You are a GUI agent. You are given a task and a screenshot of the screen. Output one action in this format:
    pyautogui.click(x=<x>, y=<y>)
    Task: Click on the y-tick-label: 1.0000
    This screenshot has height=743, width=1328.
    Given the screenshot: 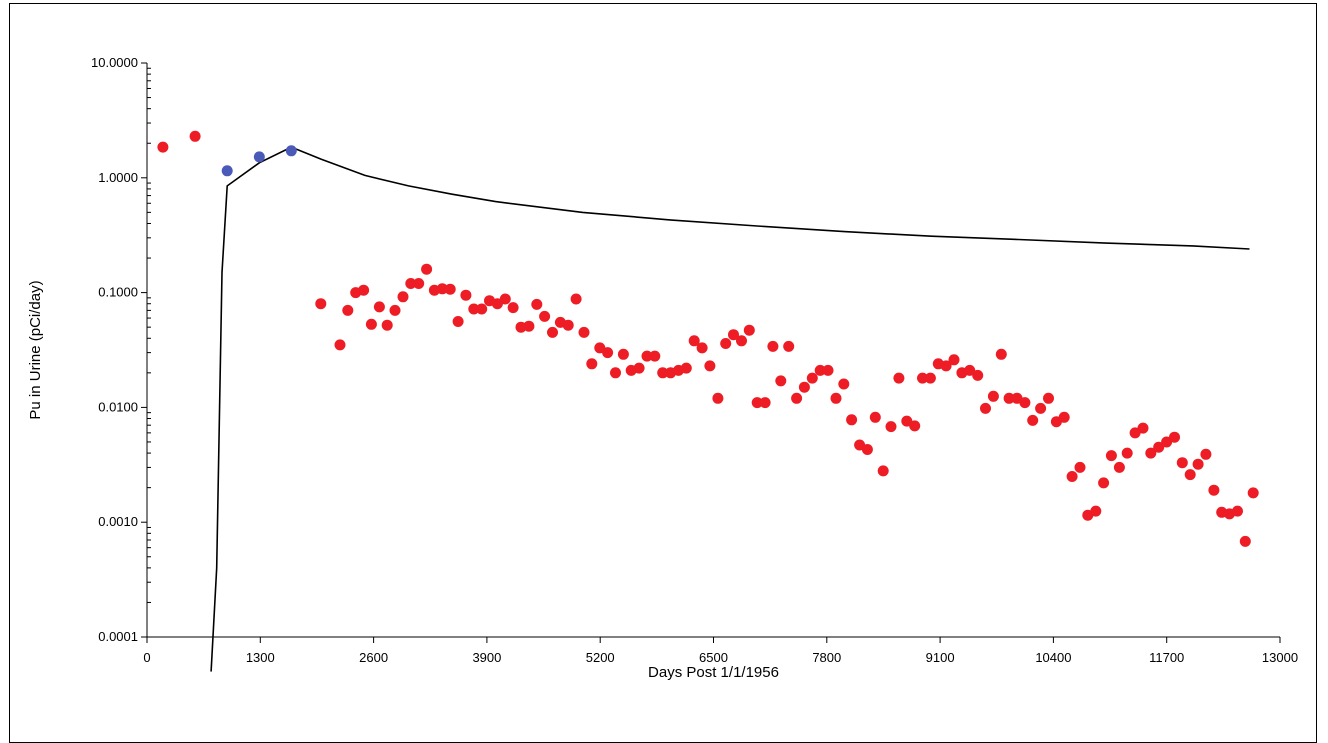 What is the action you would take?
    pyautogui.click(x=118, y=177)
    